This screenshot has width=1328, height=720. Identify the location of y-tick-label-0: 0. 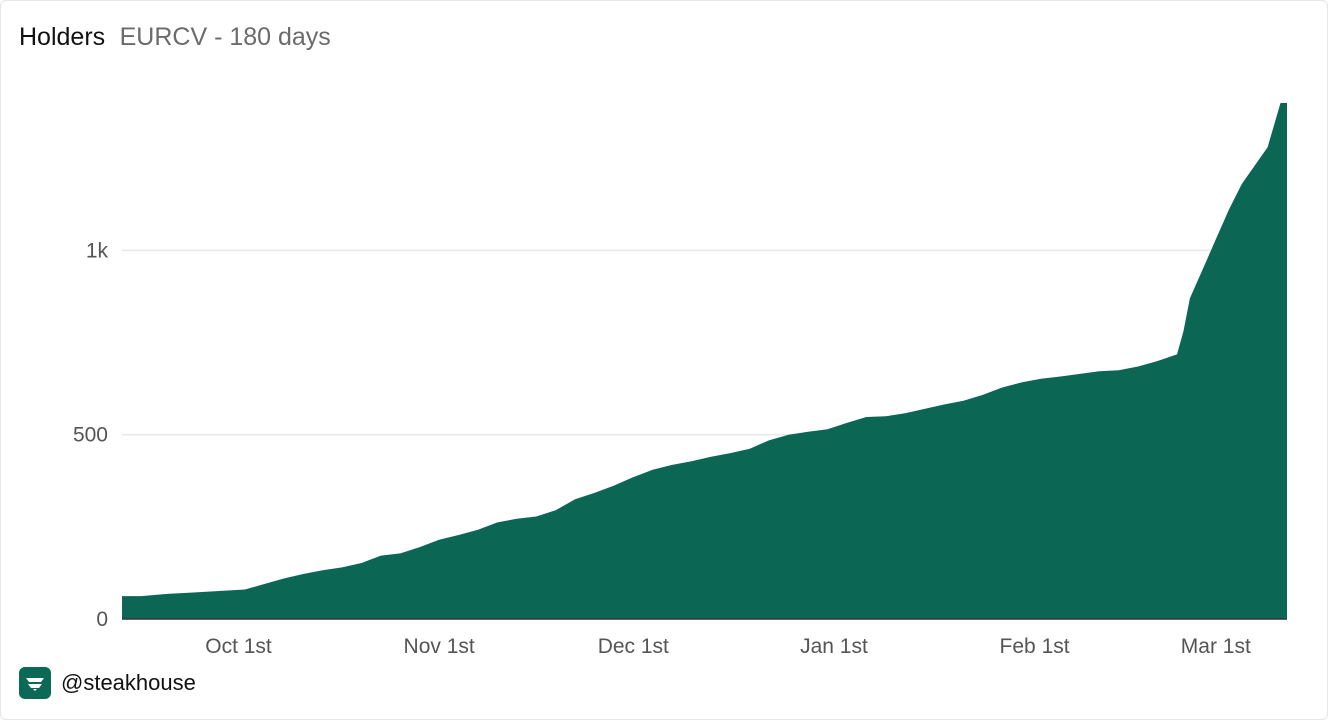
(102, 619).